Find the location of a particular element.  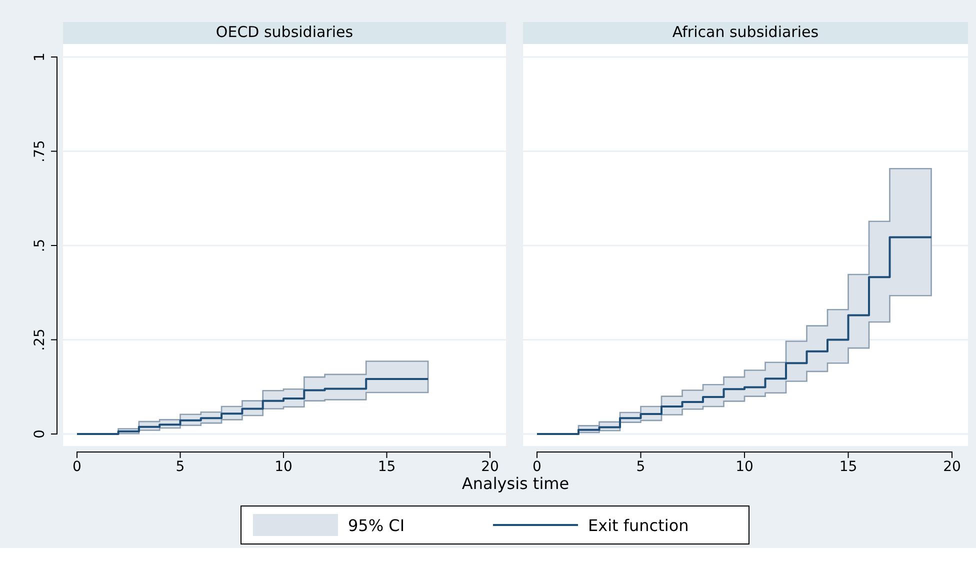

y-tick-label: 1 is located at coordinates (40, 57).